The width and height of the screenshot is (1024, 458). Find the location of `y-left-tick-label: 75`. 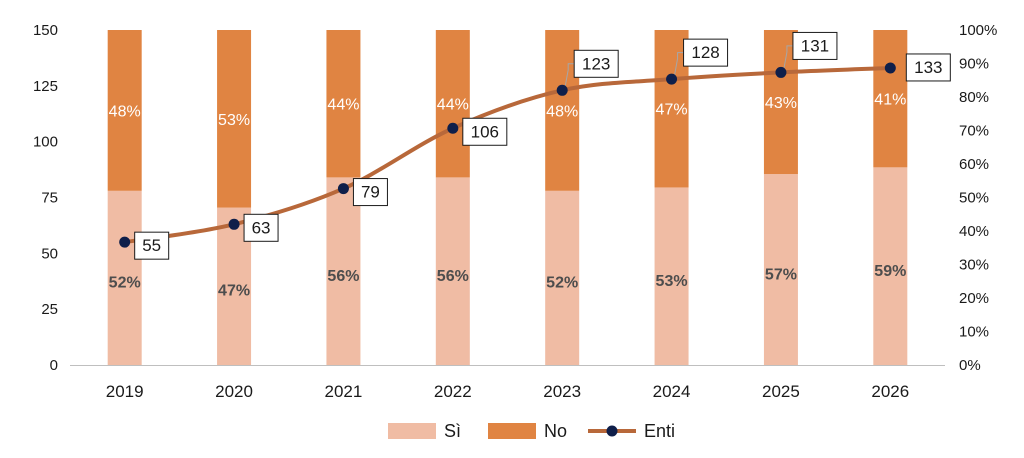

y-left-tick-label: 75 is located at coordinates (49, 198).